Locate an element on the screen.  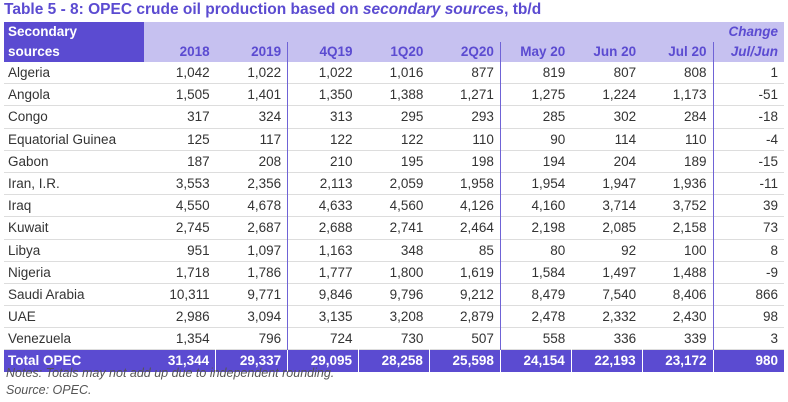
table-row: Gabon 187 208 210 195 198 194 204 189 -15 is located at coordinates (394, 161).